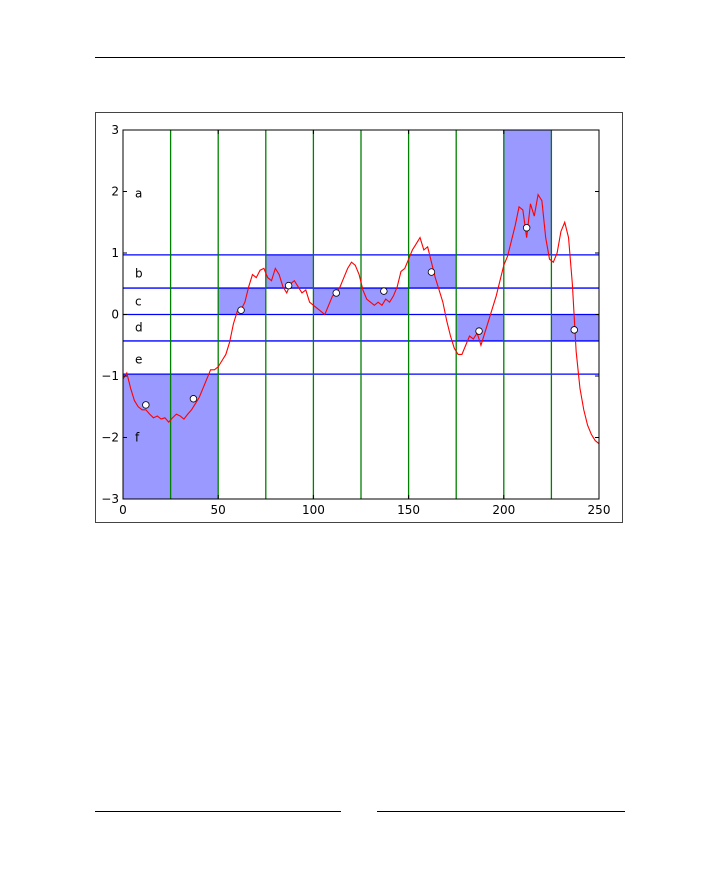 The image size is (720, 888). What do you see at coordinates (599, 510) in the screenshot?
I see `x-tick-label: 250` at bounding box center [599, 510].